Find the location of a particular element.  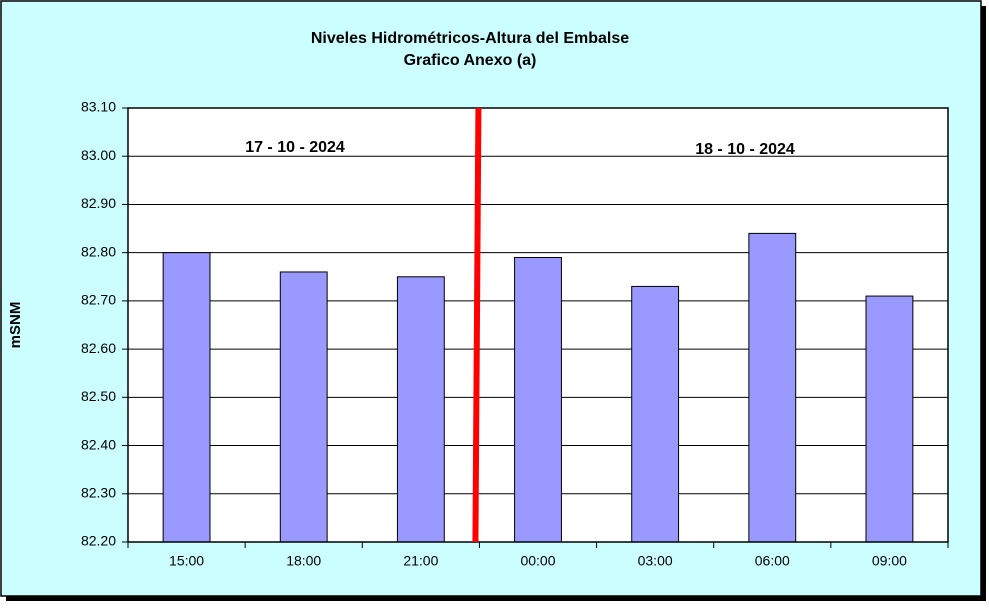

y-tick-label: 82.70 is located at coordinates (98, 300).